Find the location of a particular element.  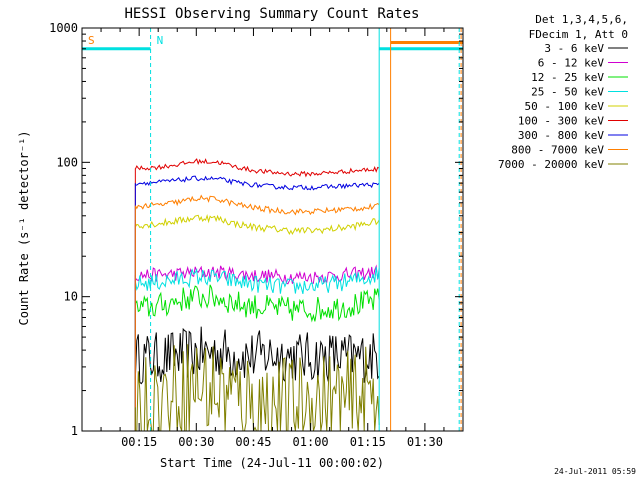

y-tick-label: 10 is located at coordinates (71, 297).